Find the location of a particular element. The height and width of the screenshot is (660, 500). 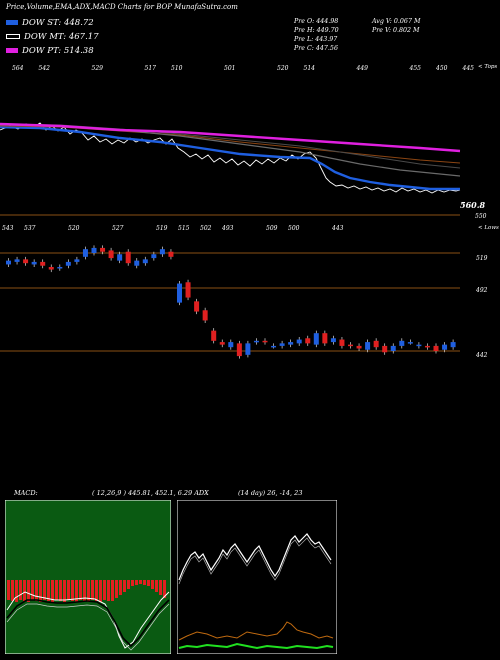

top-value-label: 445 is located at coordinates (468, 68).